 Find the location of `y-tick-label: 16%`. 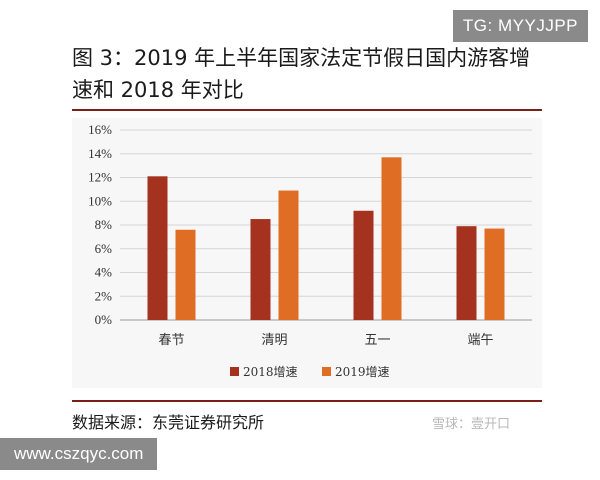

y-tick-label: 16% is located at coordinates (100, 129).